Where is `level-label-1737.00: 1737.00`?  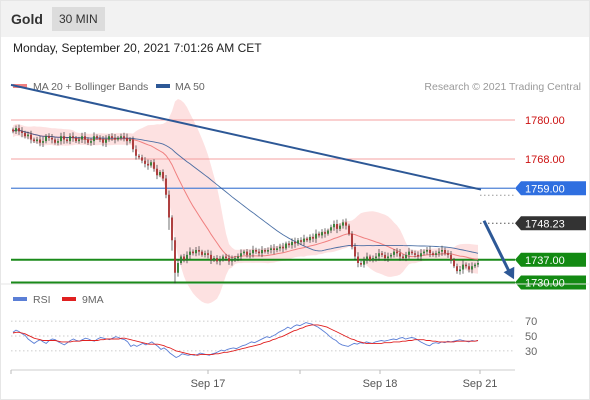
level-label-1737.00: 1737.00 is located at coordinates (545, 261).